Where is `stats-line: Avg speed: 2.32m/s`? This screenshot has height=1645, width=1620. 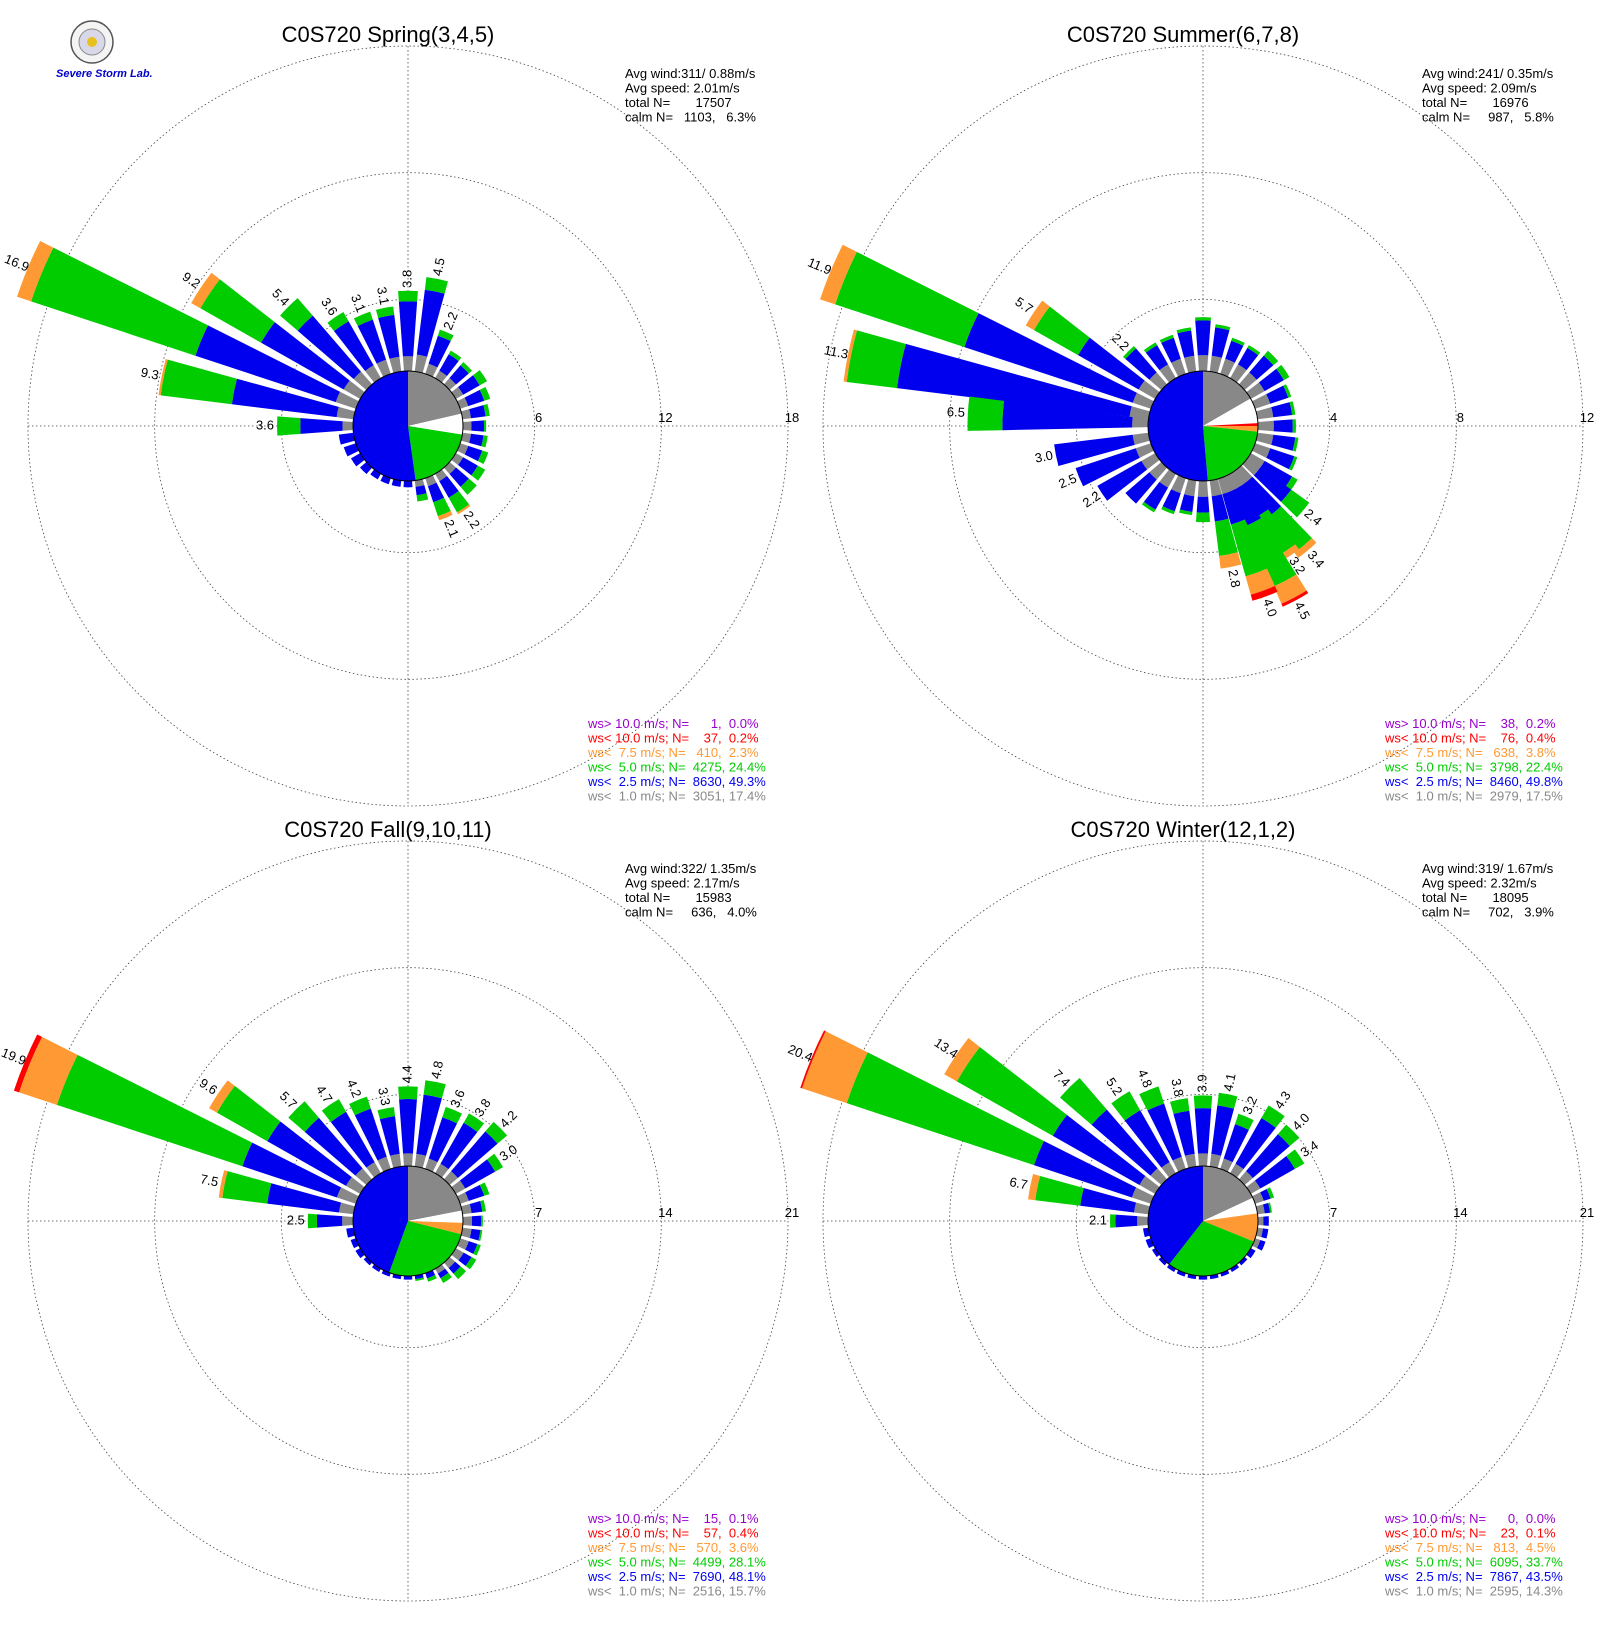 stats-line: Avg speed: 2.32m/s is located at coordinates (1479, 883).